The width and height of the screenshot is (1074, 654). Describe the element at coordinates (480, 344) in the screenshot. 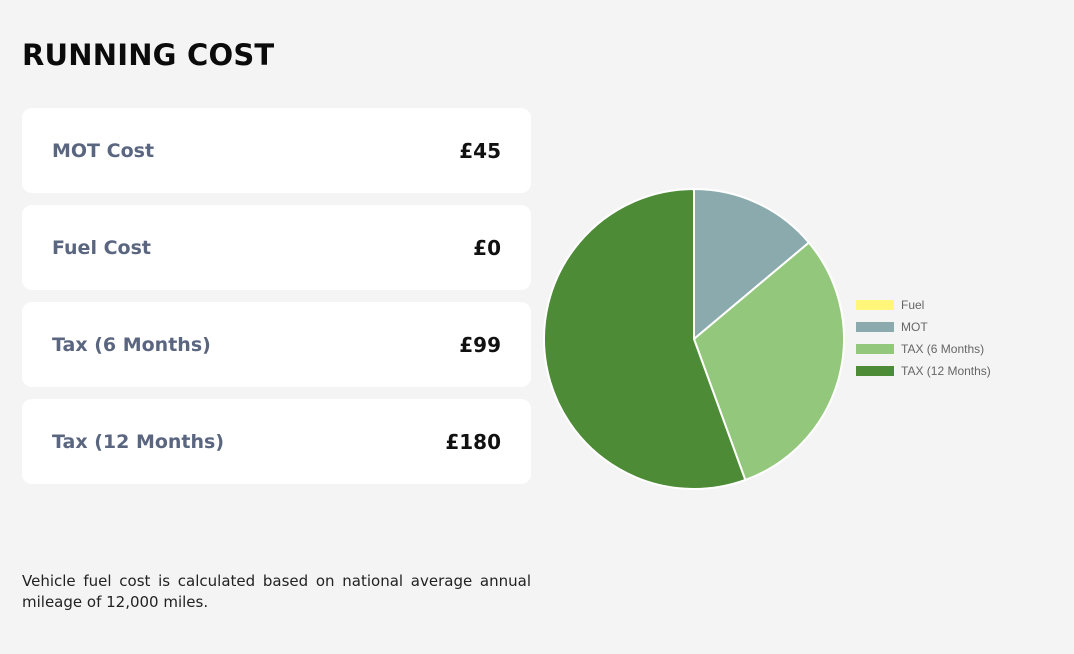

I see `tax-6-months-value: £99` at that location.